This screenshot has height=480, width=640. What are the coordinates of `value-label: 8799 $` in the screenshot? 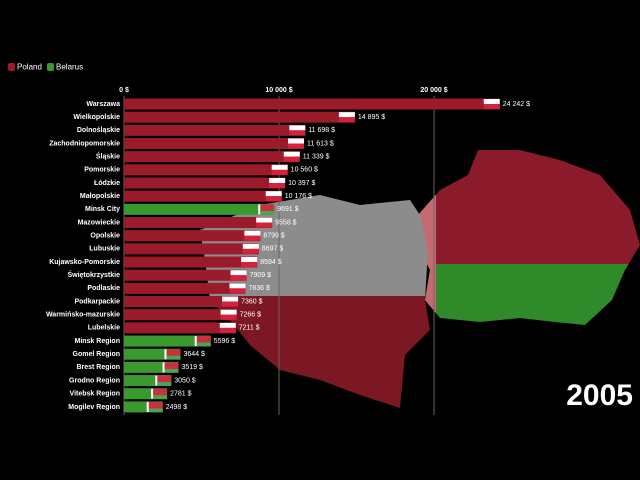 It's located at (274, 236).